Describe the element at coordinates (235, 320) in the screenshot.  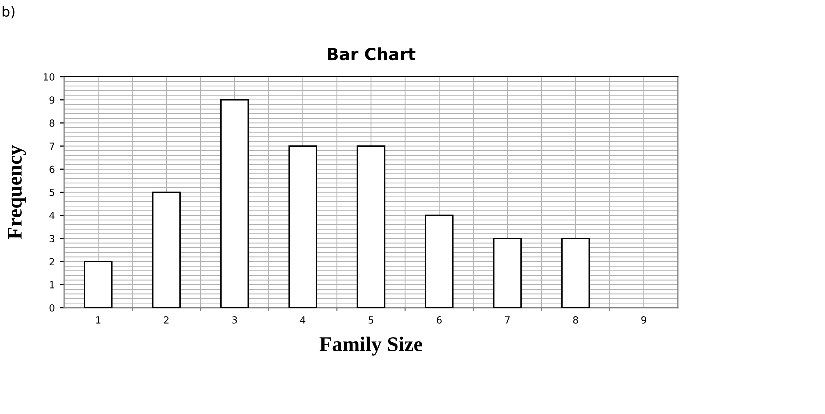
I see `x-tick-label: 3` at that location.